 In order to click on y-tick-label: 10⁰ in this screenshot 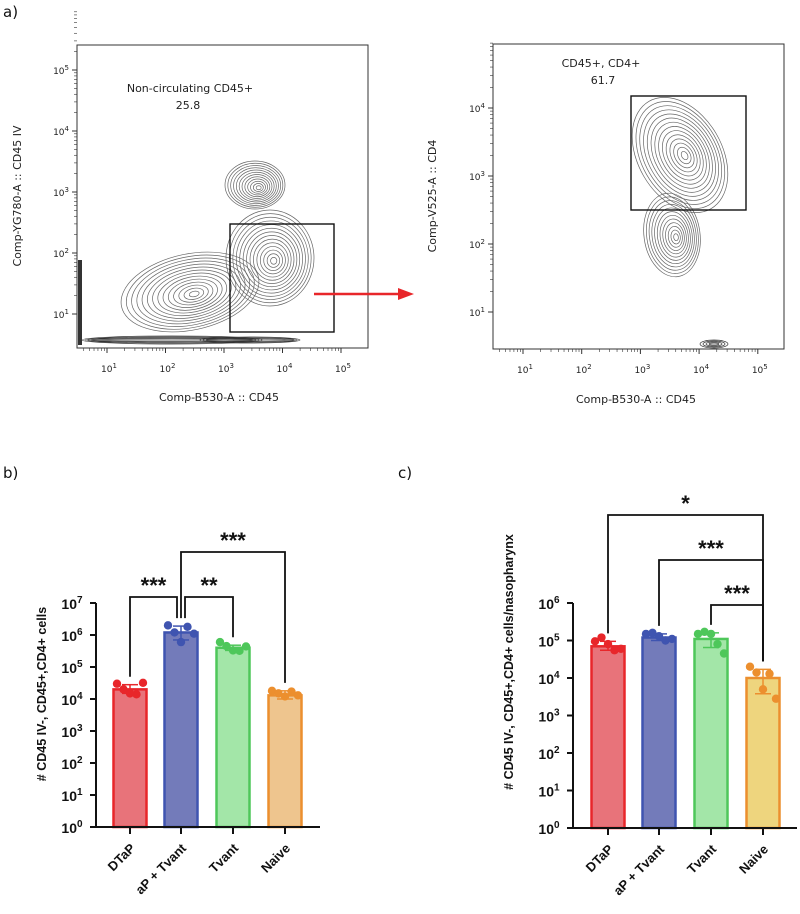, I will do `click(72, 827)`.